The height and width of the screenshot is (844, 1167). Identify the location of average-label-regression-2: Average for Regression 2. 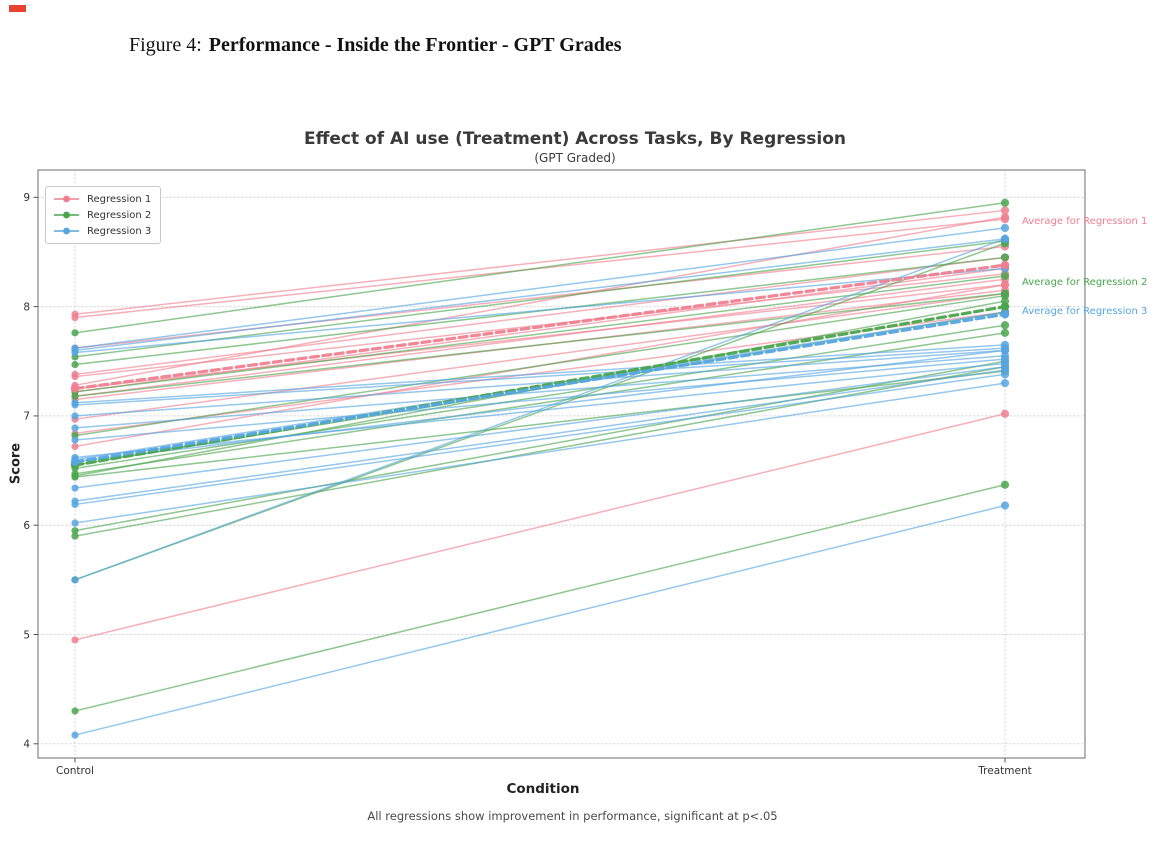
(1085, 282).